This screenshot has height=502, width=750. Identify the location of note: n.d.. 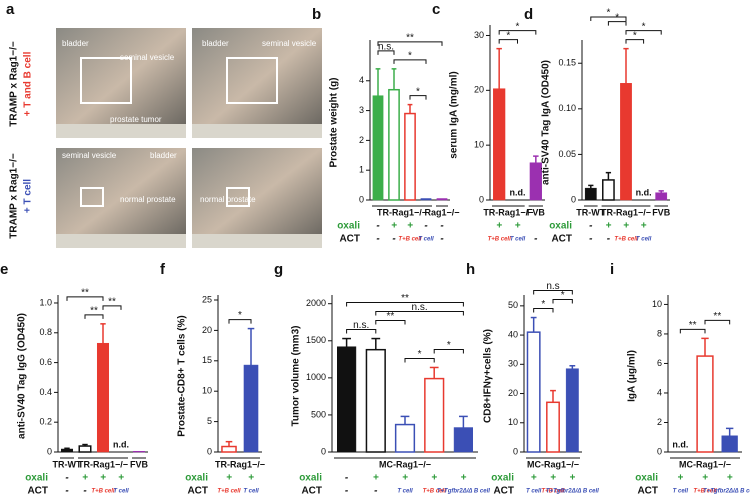
(518, 192).